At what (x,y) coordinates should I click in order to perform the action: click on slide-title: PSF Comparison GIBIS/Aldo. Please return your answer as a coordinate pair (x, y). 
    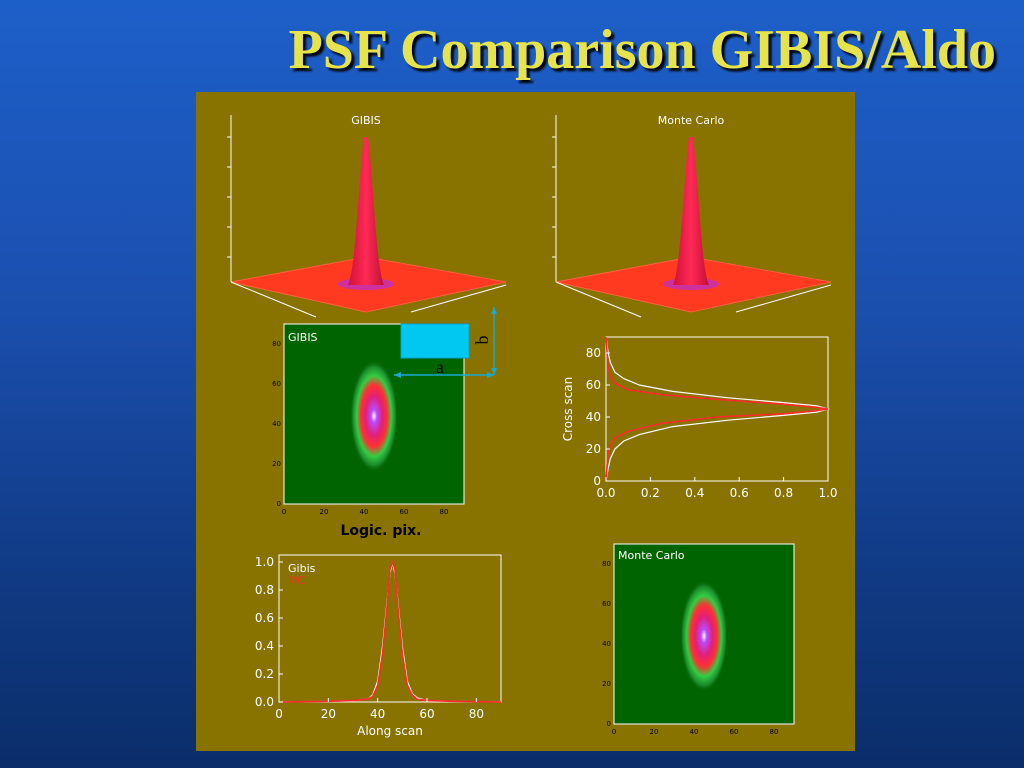
    Looking at the image, I should click on (642, 50).